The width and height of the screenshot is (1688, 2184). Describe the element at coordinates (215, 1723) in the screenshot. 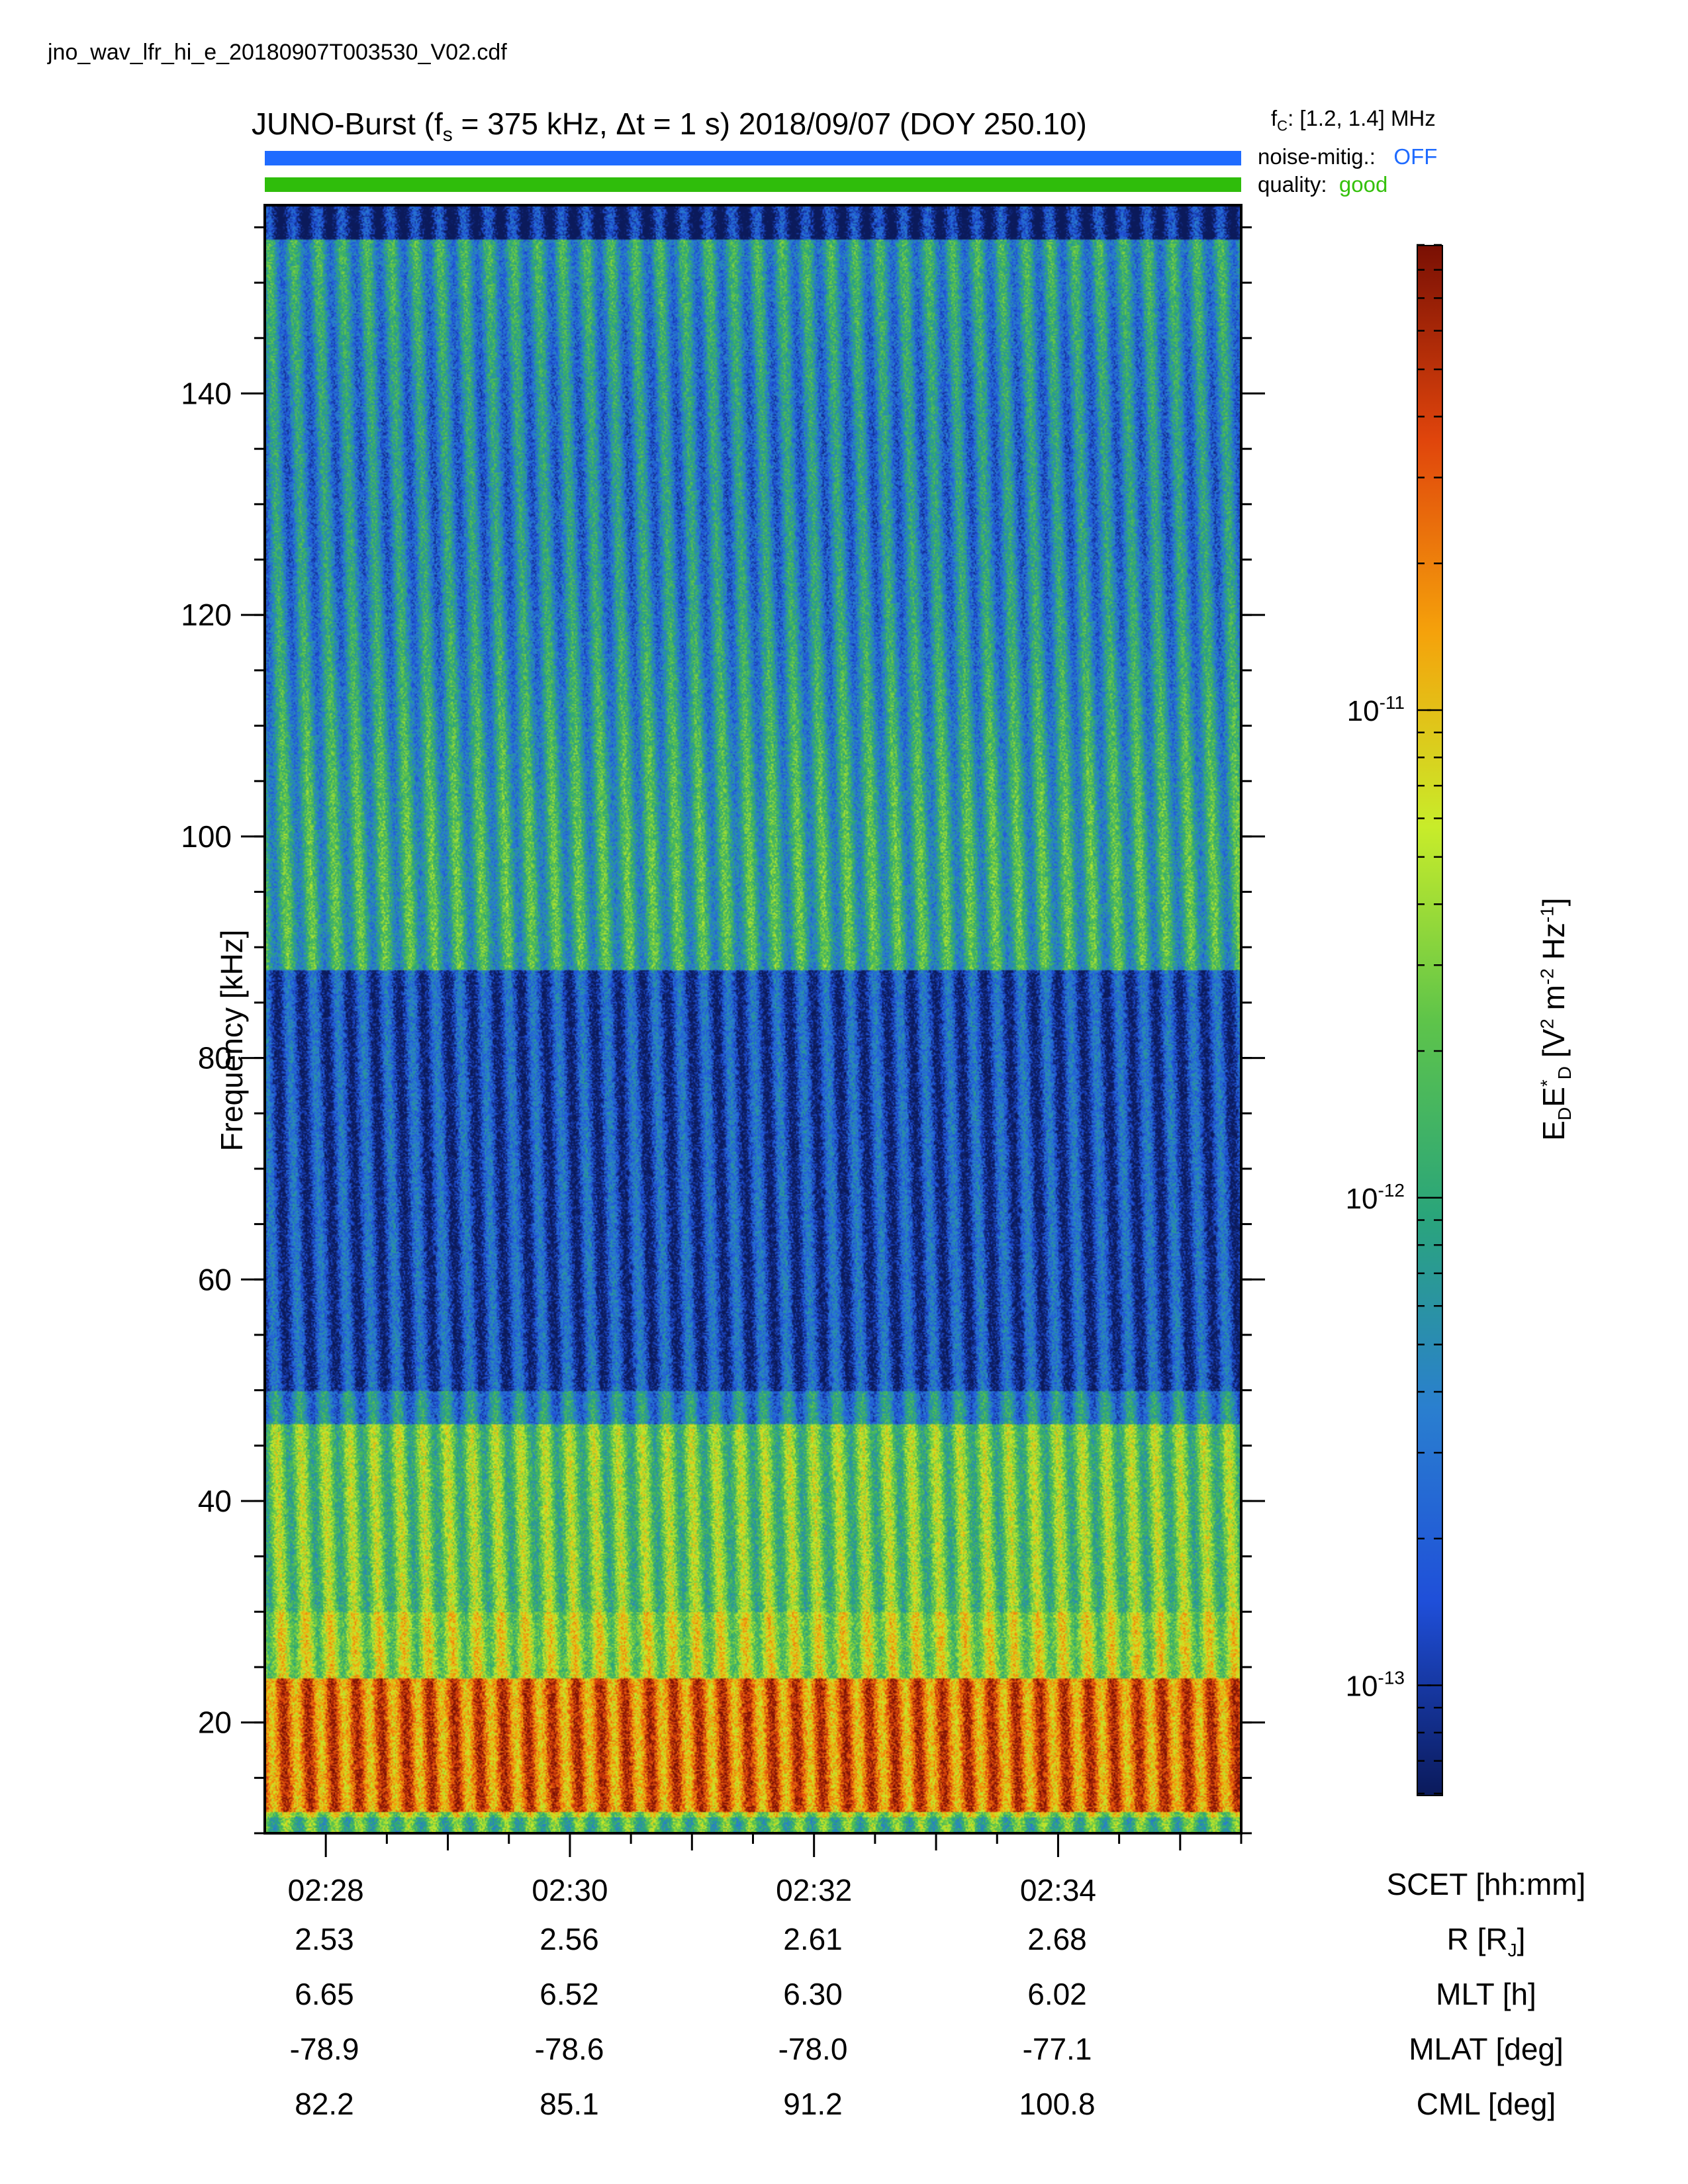

I see `y-tick-label: 20` at that location.